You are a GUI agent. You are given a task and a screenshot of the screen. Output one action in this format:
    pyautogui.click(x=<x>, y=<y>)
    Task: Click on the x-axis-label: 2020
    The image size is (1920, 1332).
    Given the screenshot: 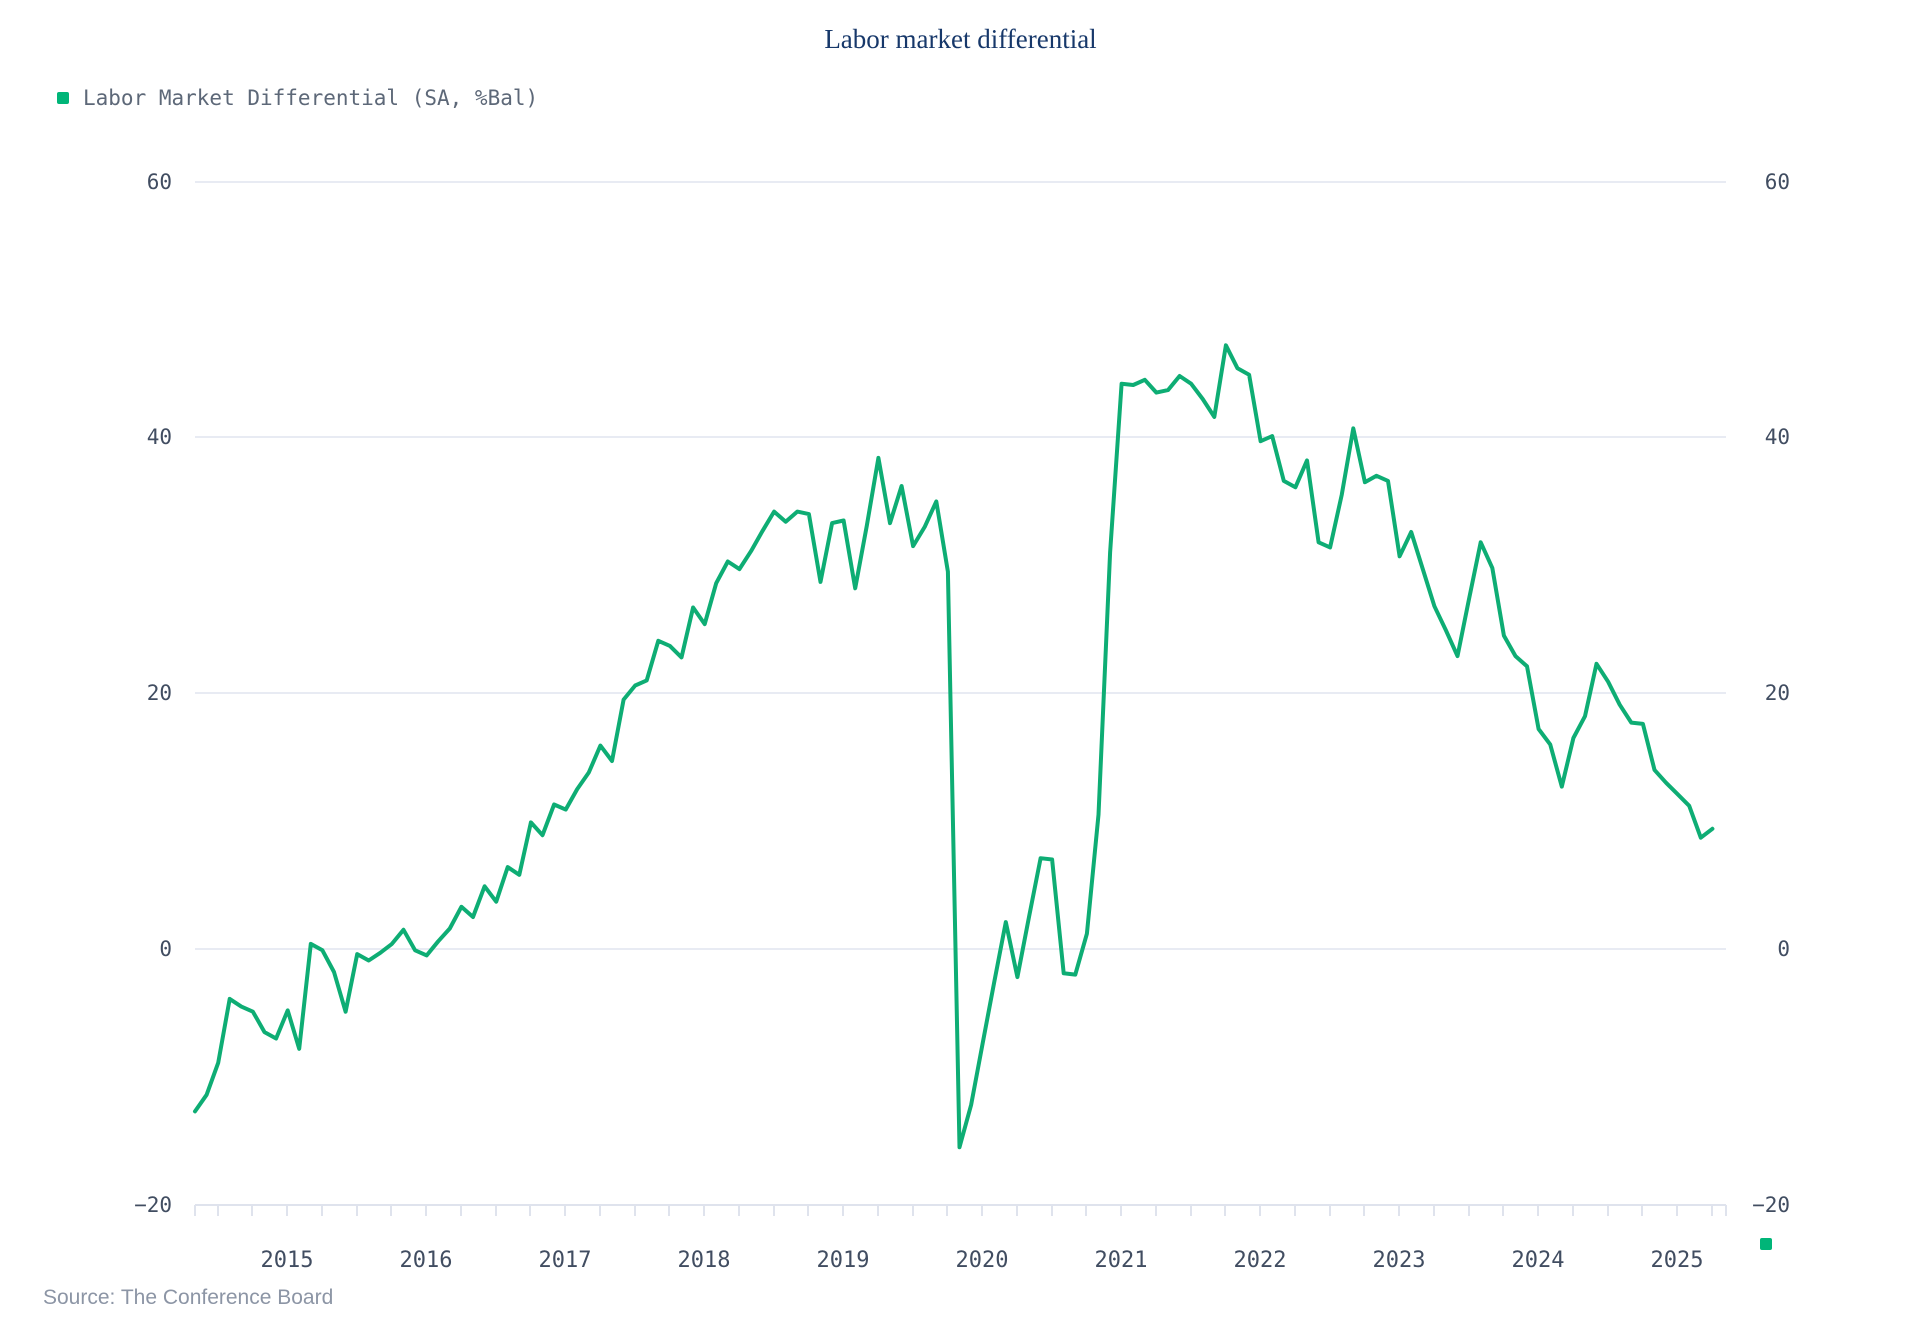 What is the action you would take?
    pyautogui.click(x=982, y=1260)
    